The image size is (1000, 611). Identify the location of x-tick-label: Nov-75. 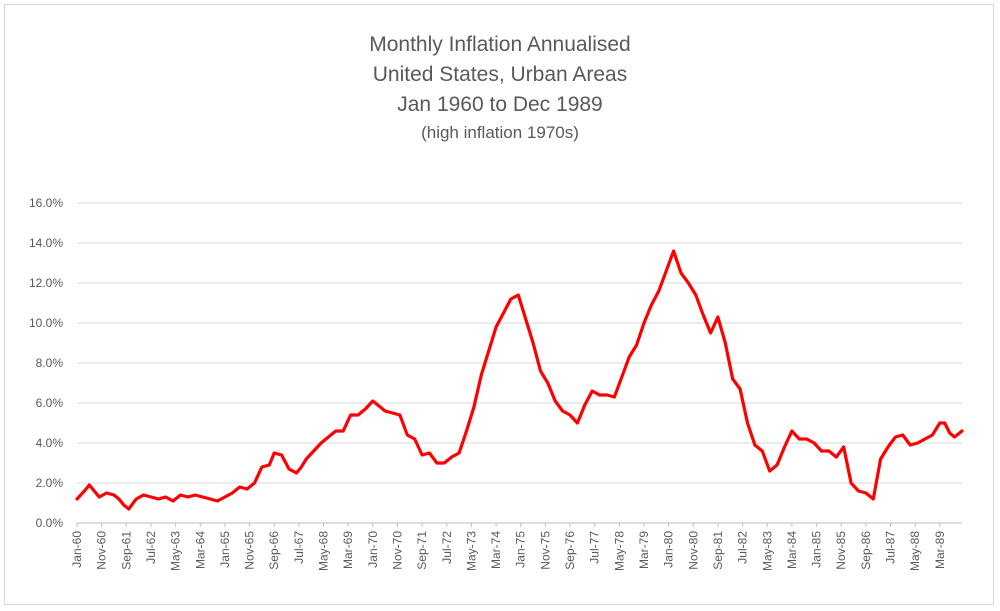
(545, 550).